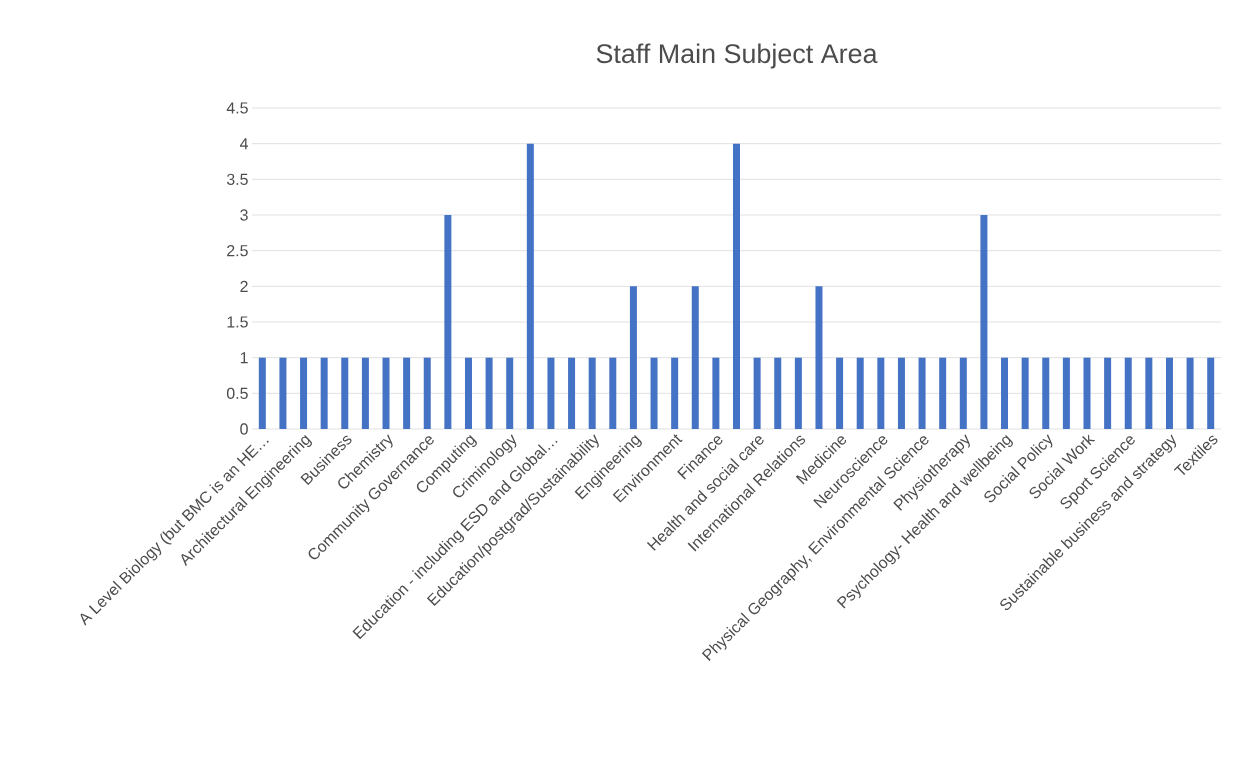 The height and width of the screenshot is (775, 1246). What do you see at coordinates (737, 56) in the screenshot?
I see `chart-title: Staff Main Subject Area` at bounding box center [737, 56].